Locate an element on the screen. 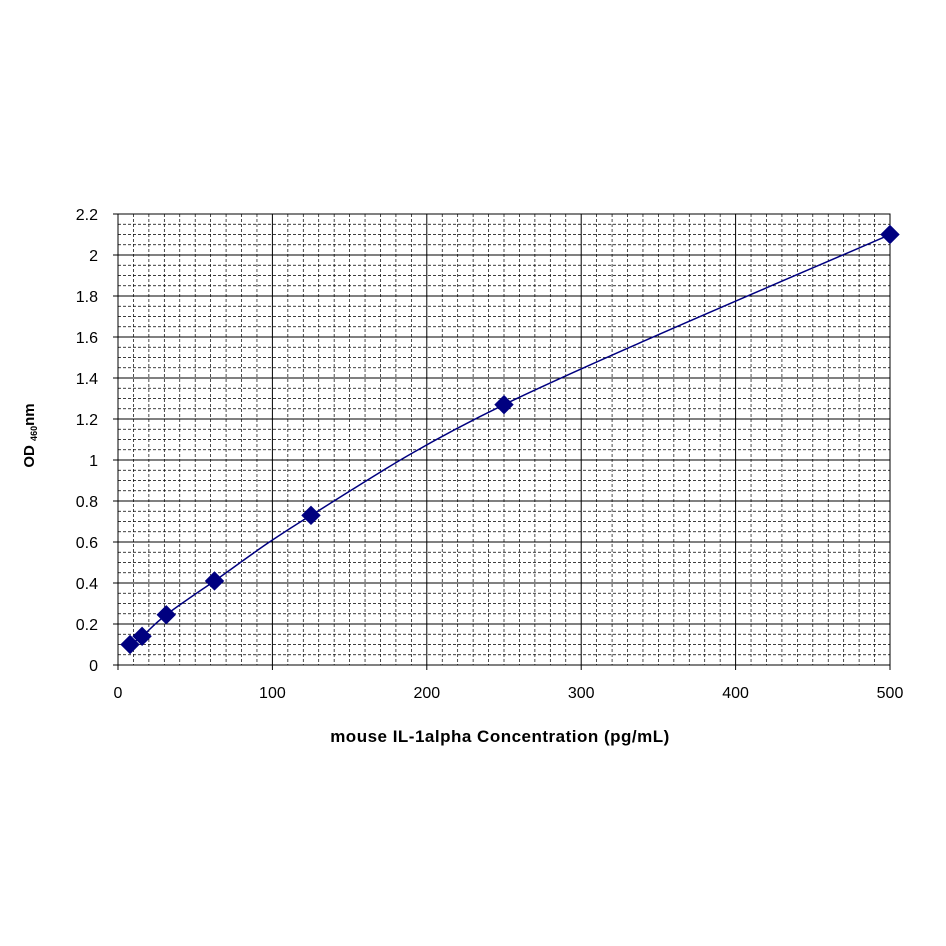 Image resolution: width=946 pixels, height=946 pixels. y-axis-title-subscript: 460 is located at coordinates (34, 433).